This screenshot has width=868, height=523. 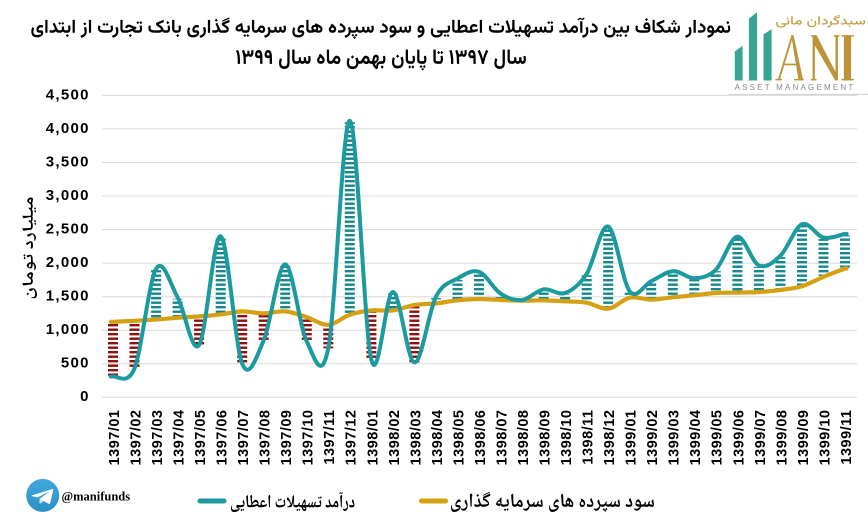 What do you see at coordinates (795, 87) in the screenshot?
I see `svg-text: ASSET MANAGEMENT` at bounding box center [795, 87].